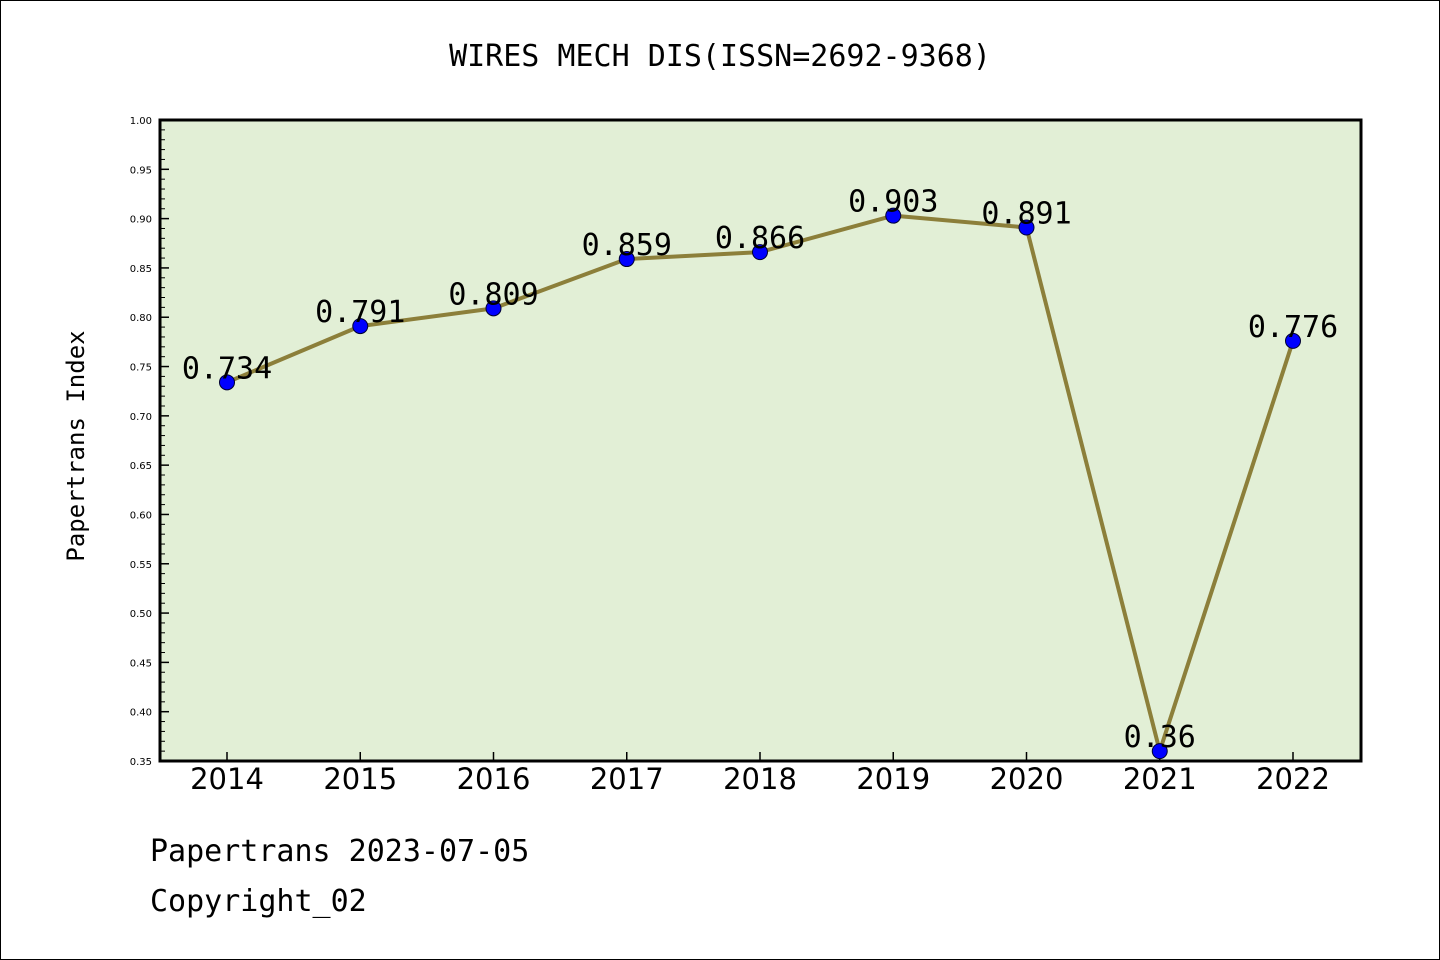 The image size is (1440, 960). I want to click on data-label: 0.36, so click(1160, 737).